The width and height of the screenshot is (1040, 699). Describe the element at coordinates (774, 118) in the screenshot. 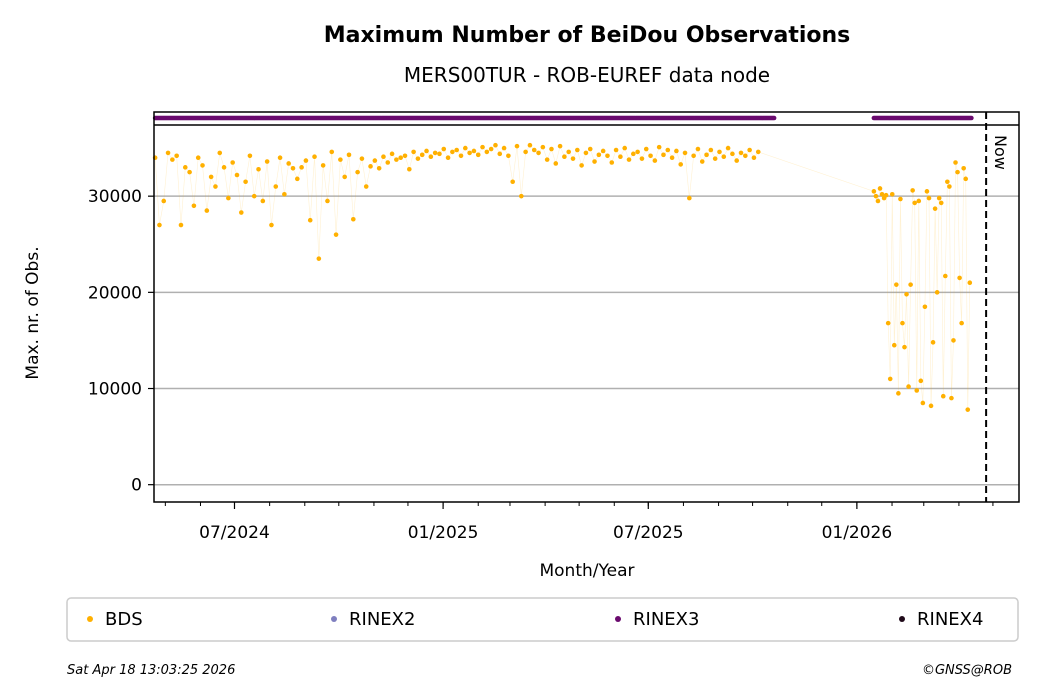

I see `rinex3-point` at that location.